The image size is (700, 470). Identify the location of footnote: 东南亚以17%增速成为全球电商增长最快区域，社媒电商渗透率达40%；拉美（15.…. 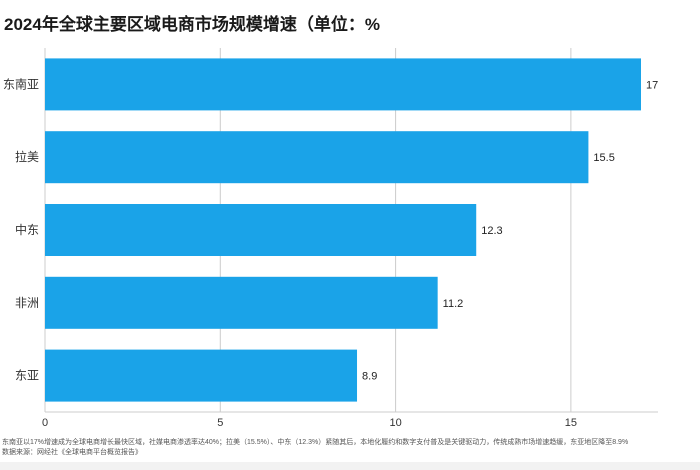
(350, 448).